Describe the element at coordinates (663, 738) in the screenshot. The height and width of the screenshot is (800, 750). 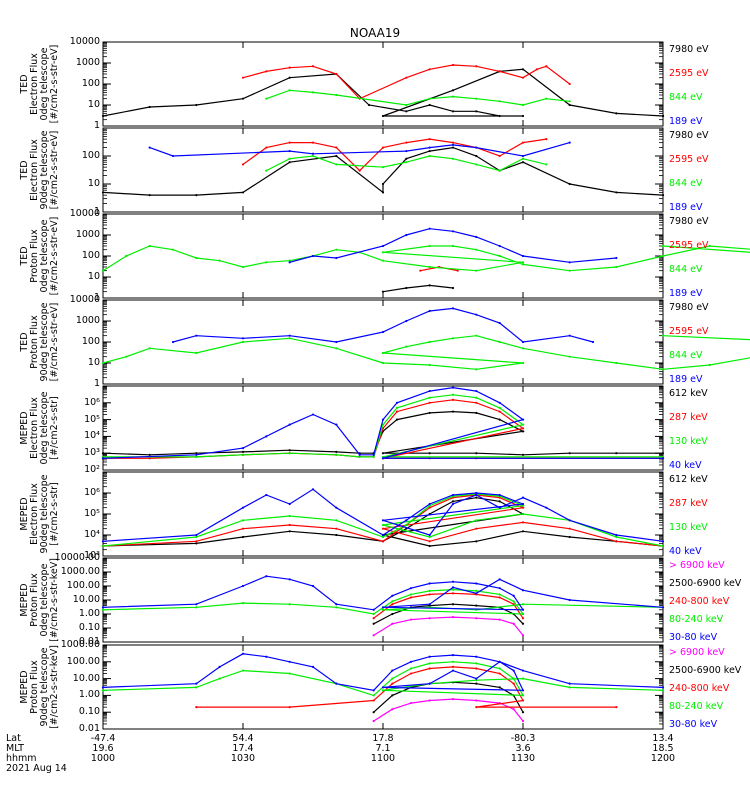
I see `footer-lat-value: 13.4` at that location.